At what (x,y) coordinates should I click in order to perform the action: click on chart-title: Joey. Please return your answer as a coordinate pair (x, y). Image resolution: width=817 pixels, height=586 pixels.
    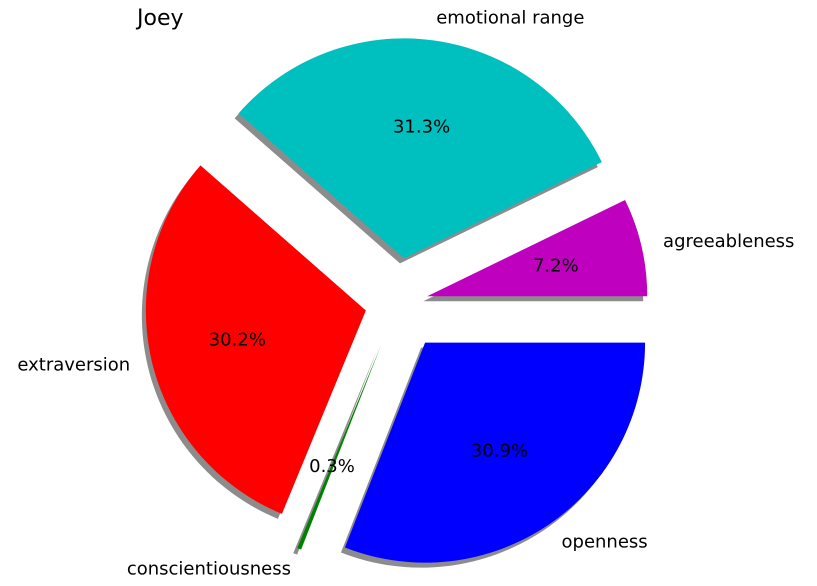
    Looking at the image, I should click on (159, 18).